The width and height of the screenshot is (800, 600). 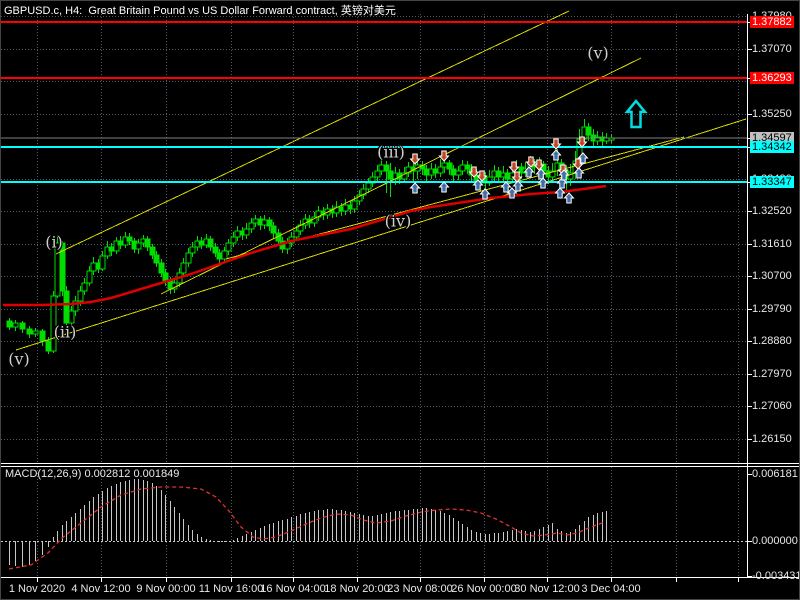 What do you see at coordinates (772, 78) in the screenshot?
I see `price-level-label: 1.36293` at bounding box center [772, 78].